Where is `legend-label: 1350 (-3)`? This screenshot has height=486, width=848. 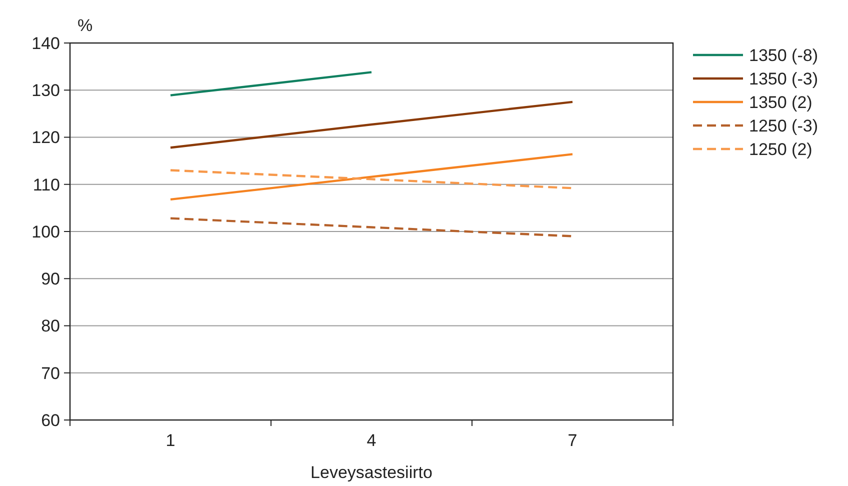
legend-label: 1350 (-3) is located at coordinates (783, 78).